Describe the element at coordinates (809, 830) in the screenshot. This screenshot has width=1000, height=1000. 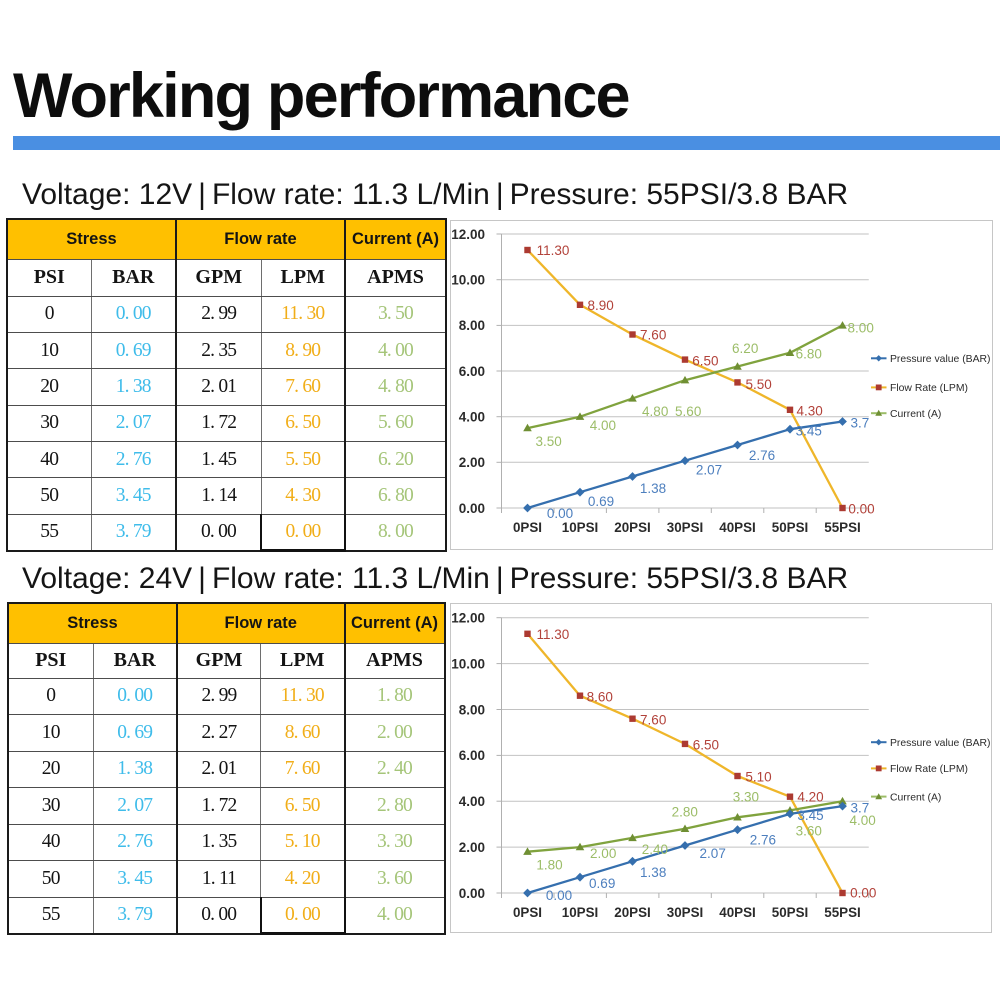
I see `svg-text: 3.60` at that location.